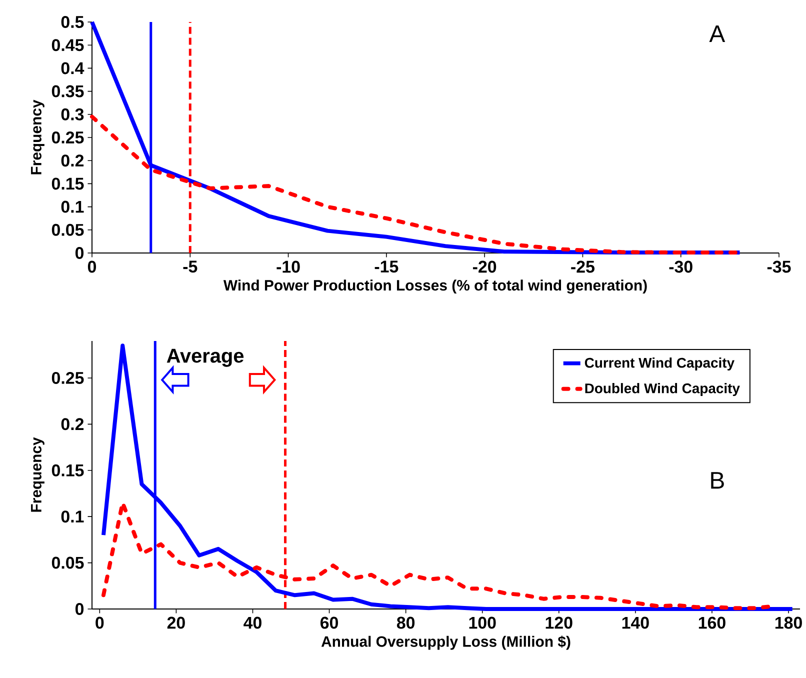  What do you see at coordinates (68, 91) in the screenshot?
I see `y-tick-label: 0.35` at bounding box center [68, 91].